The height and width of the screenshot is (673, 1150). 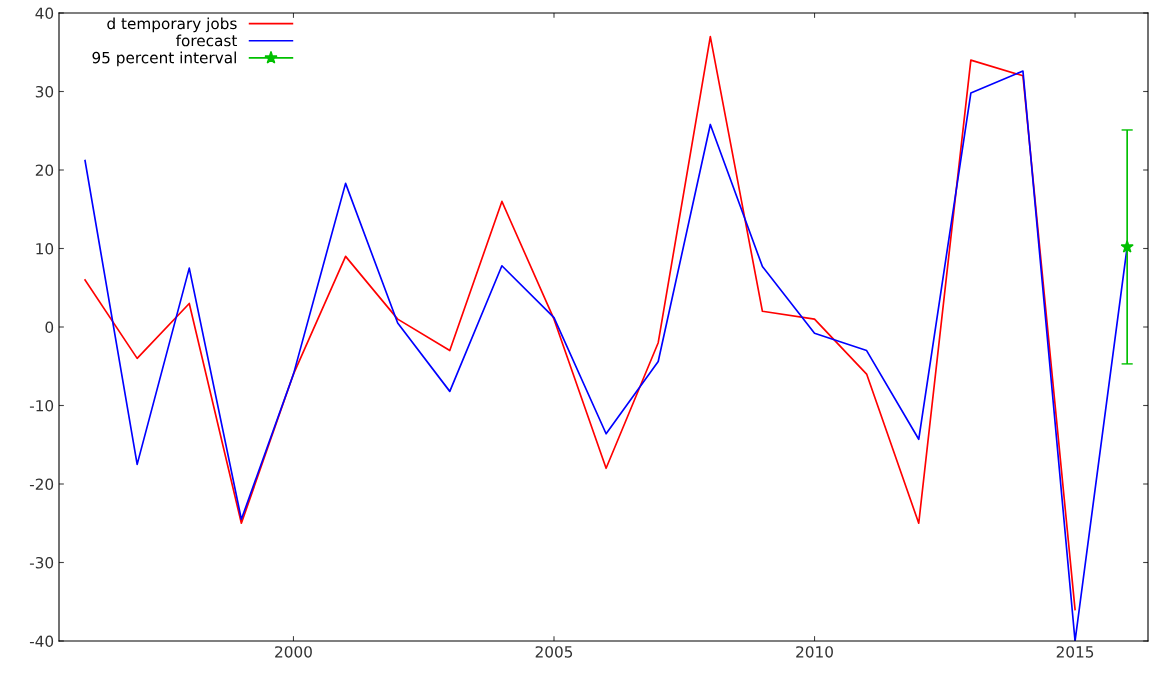 What do you see at coordinates (45, 248) in the screenshot?
I see `y-tick-label: 10` at bounding box center [45, 248].